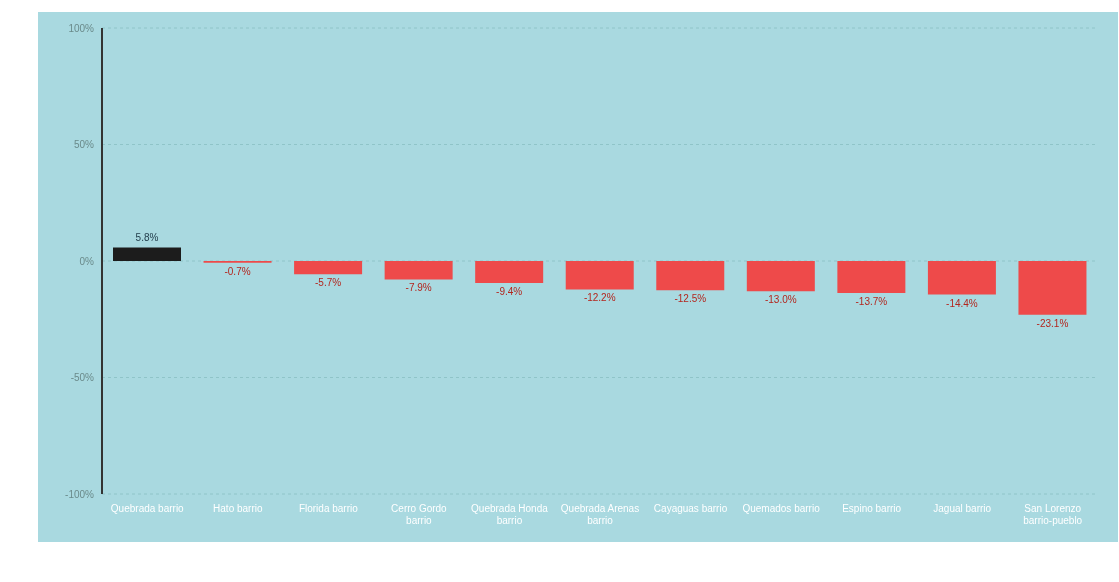 The height and width of the screenshot is (582, 1119). What do you see at coordinates (81, 28) in the screenshot?
I see `y-tick-label: 100%` at bounding box center [81, 28].